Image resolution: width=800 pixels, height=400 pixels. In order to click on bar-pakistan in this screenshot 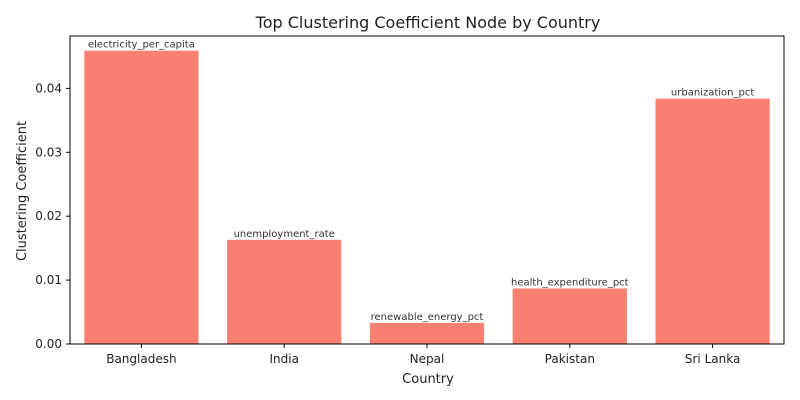, I will do `click(569, 316)`.